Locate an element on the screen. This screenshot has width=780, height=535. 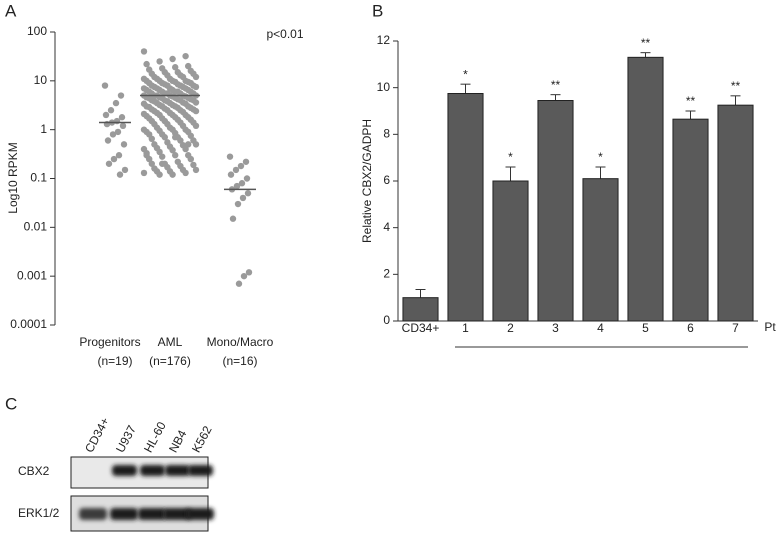
y-axis-label: Log10 RPKM is located at coordinates (13, 177).